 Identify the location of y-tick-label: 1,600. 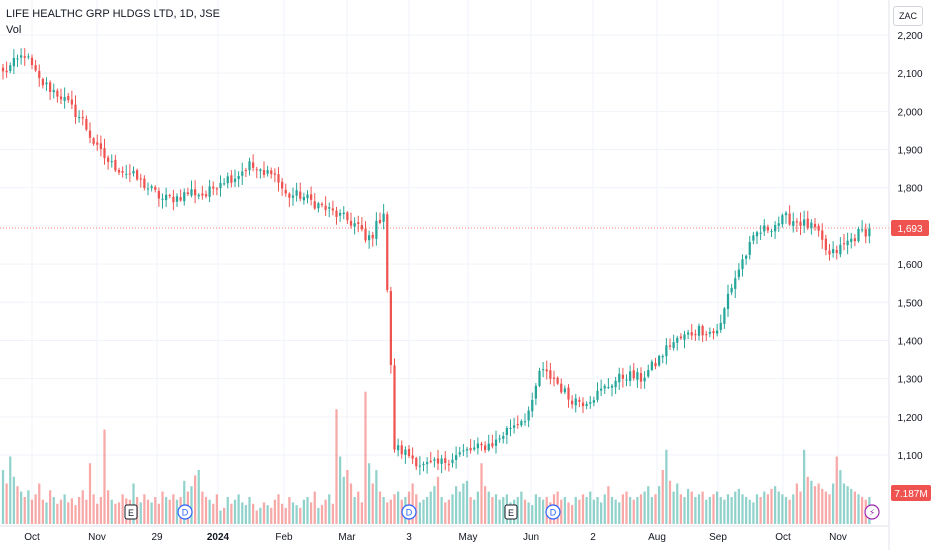
(909, 265).